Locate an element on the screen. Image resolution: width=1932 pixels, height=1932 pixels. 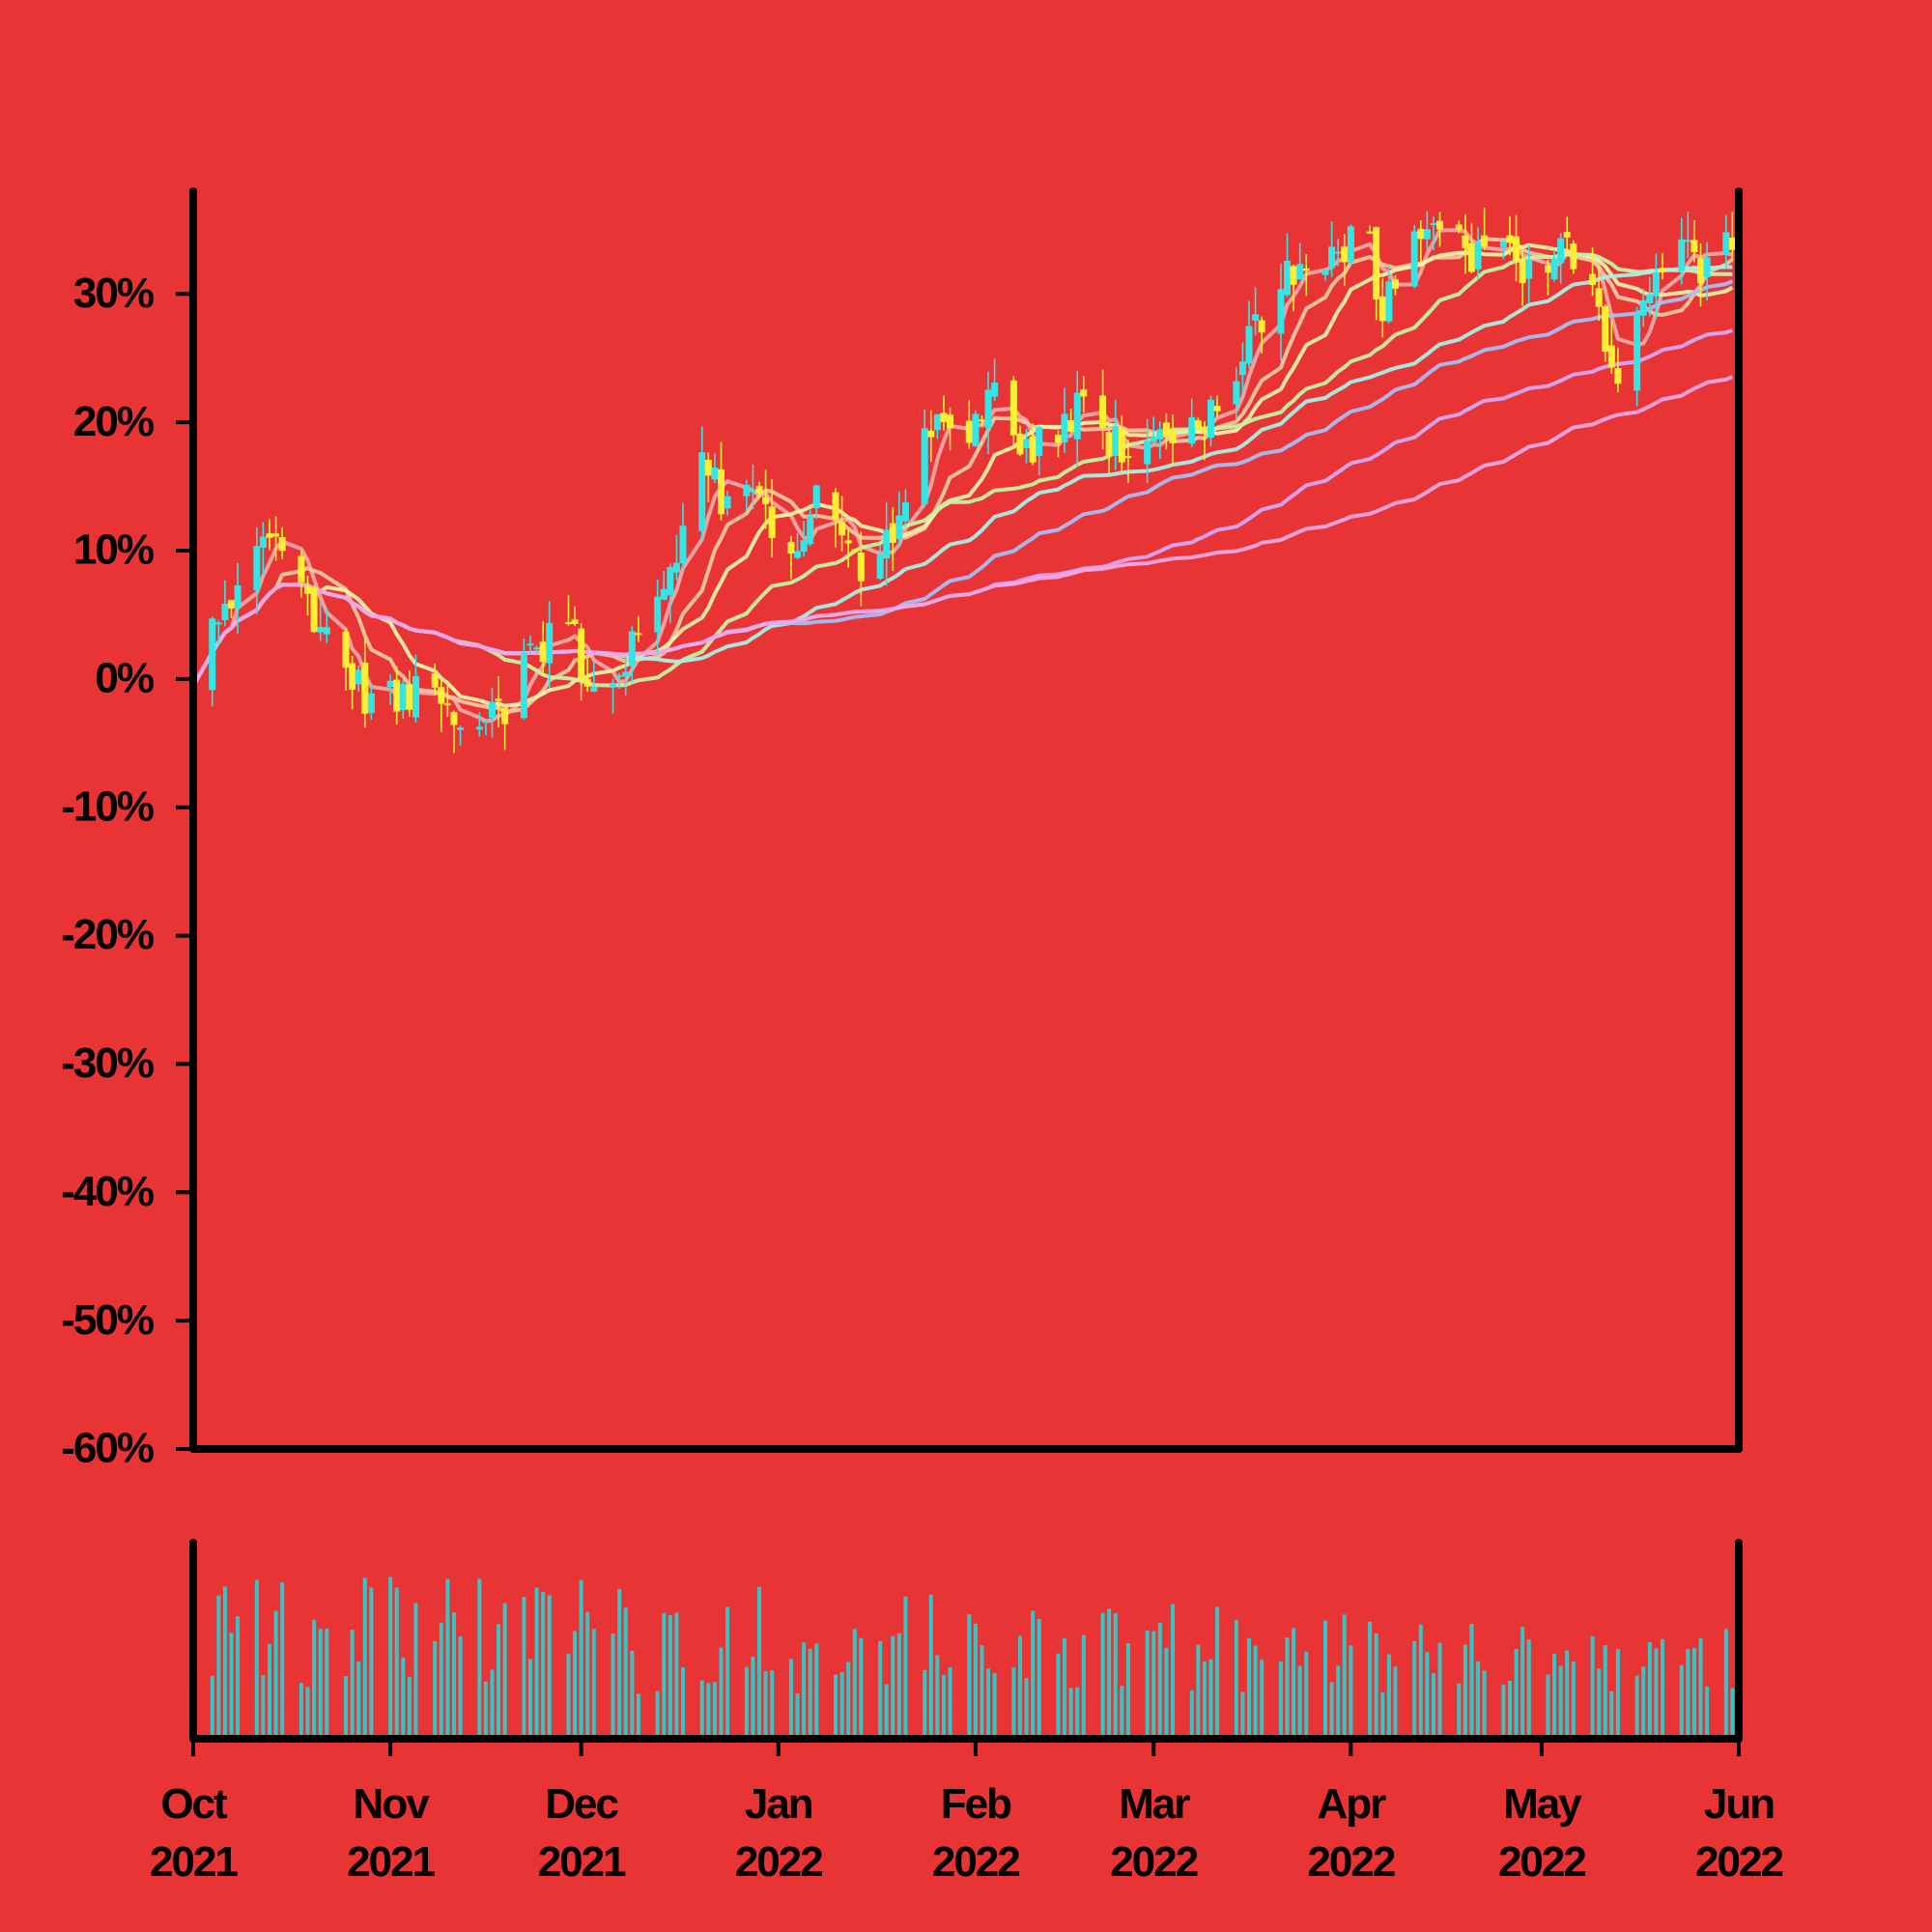
x-tick-month: May is located at coordinates (1542, 1804).